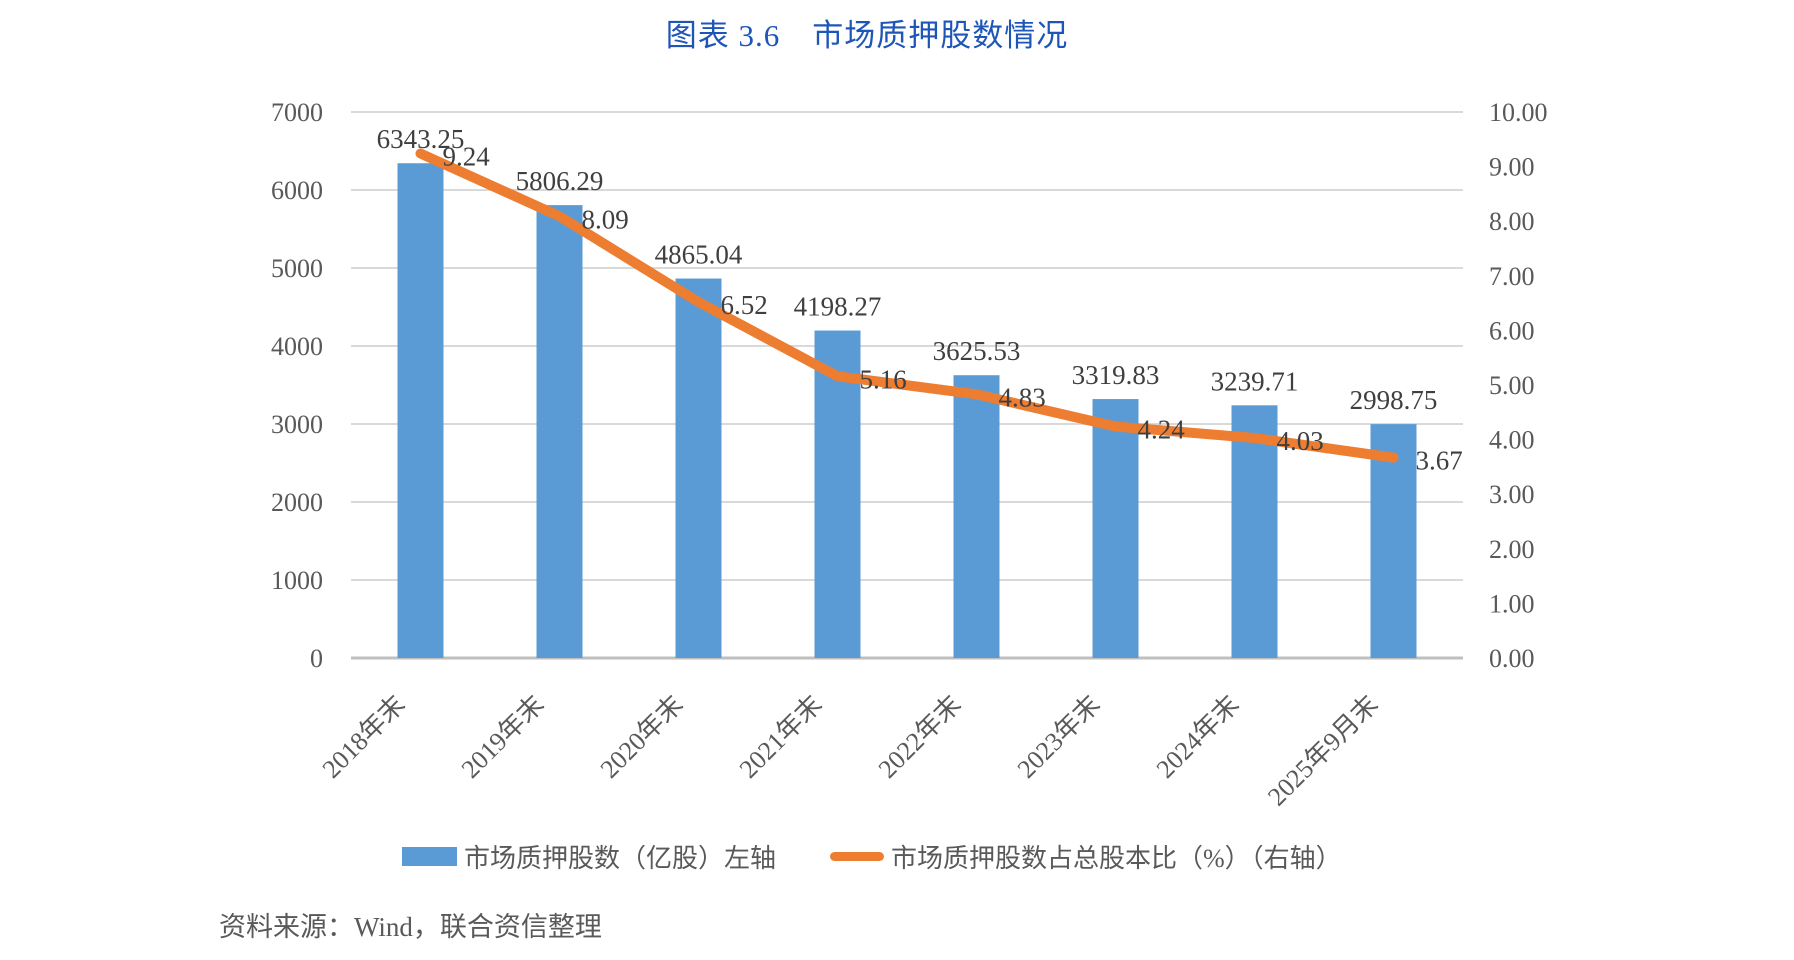 The width and height of the screenshot is (1794, 960). I want to click on legend-item-label: 市场质押股数（亿股）左轴, so click(620, 858).